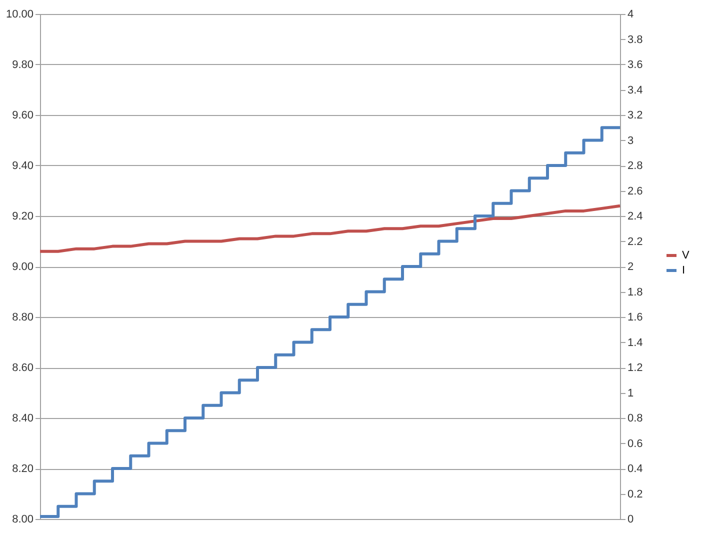  What do you see at coordinates (23, 418) in the screenshot?
I see `y-tick-label: 8.40` at bounding box center [23, 418].